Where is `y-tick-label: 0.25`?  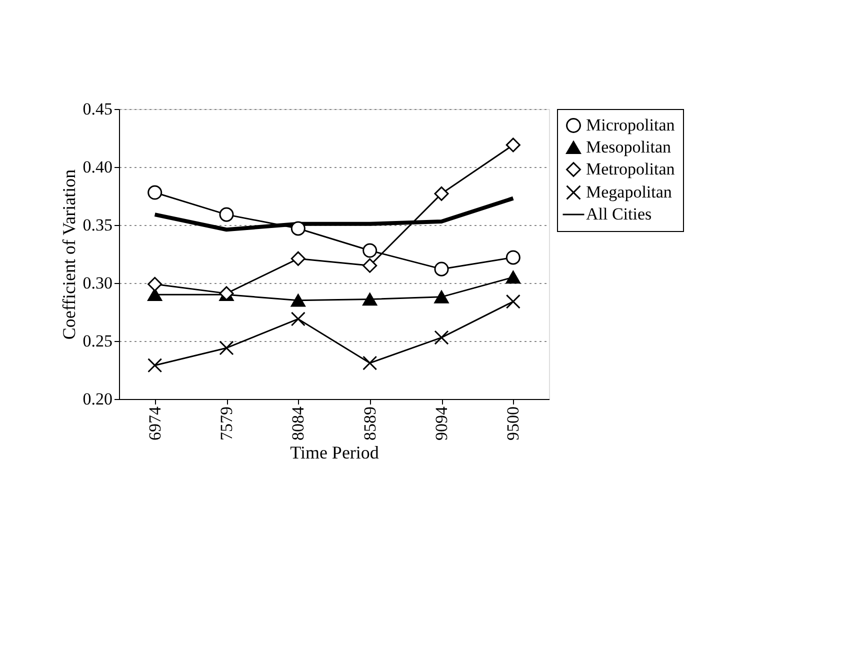 y-tick-label: 0.25 is located at coordinates (97, 341).